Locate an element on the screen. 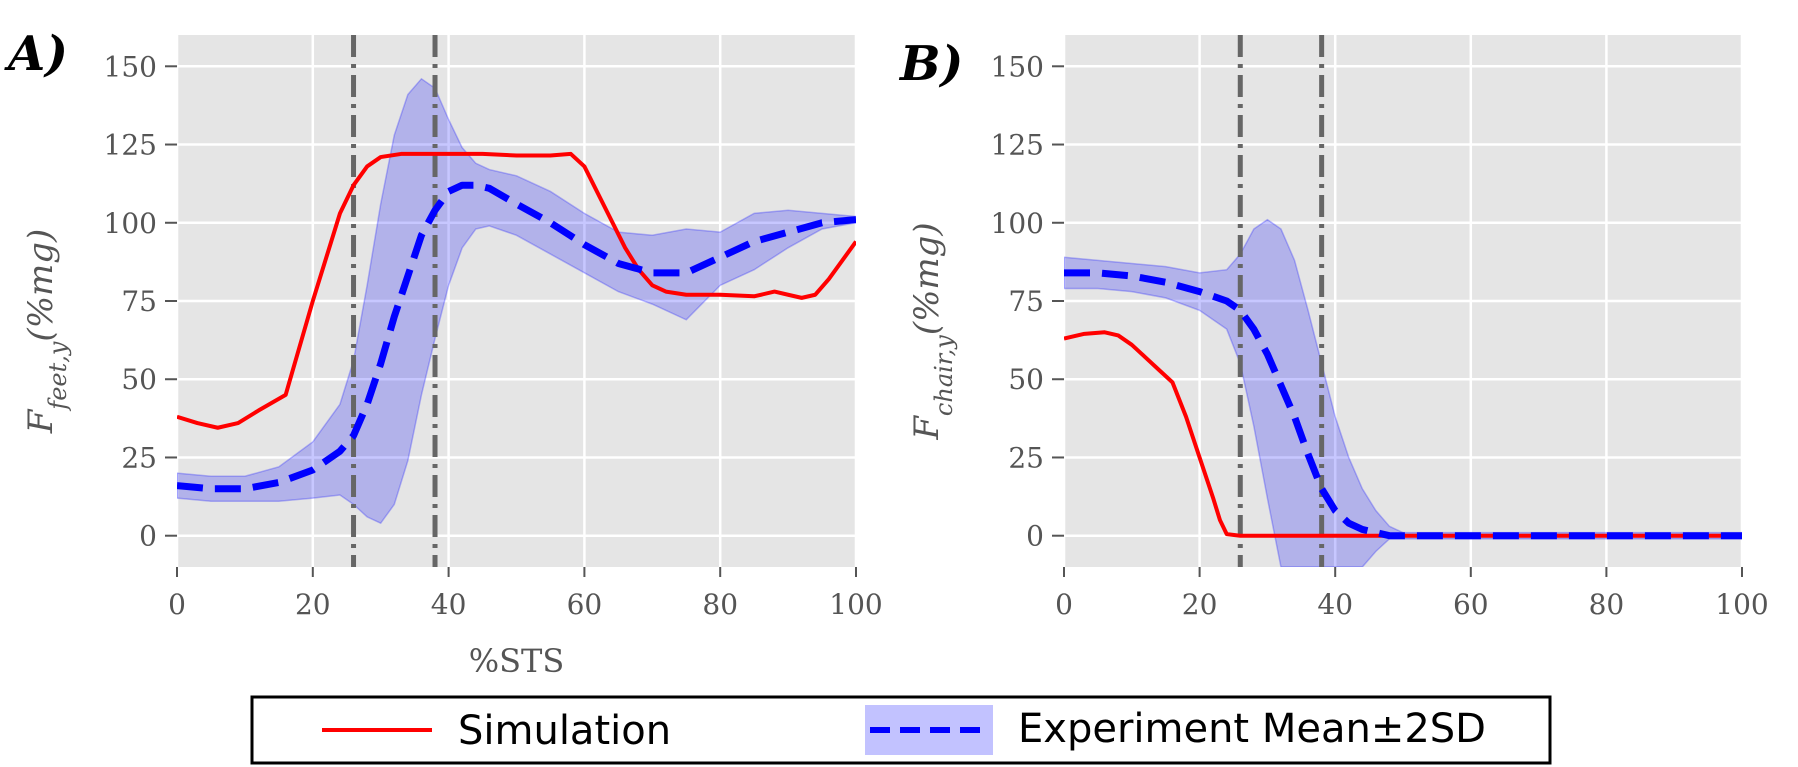 The height and width of the screenshot is (767, 1798). legend-experiment-label: Experiment Mean±2SD is located at coordinates (1252, 729).